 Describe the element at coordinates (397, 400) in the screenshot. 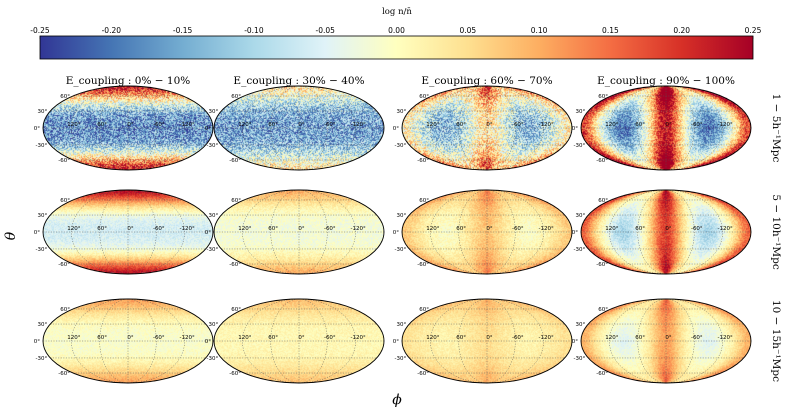

I see `x-axis-label: ϕ` at that location.